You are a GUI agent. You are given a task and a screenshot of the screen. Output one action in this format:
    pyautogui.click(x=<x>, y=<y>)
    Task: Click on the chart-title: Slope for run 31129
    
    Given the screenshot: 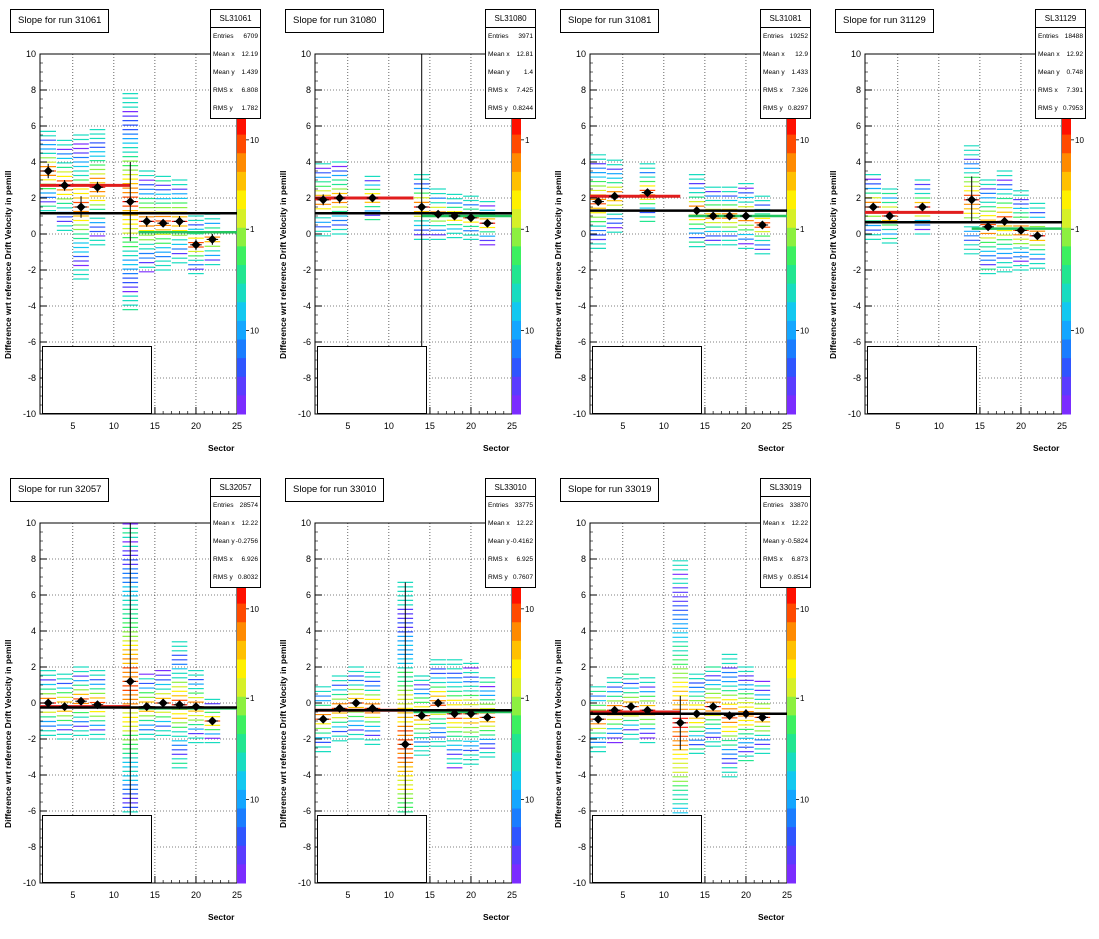 What is the action you would take?
    pyautogui.click(x=884, y=21)
    